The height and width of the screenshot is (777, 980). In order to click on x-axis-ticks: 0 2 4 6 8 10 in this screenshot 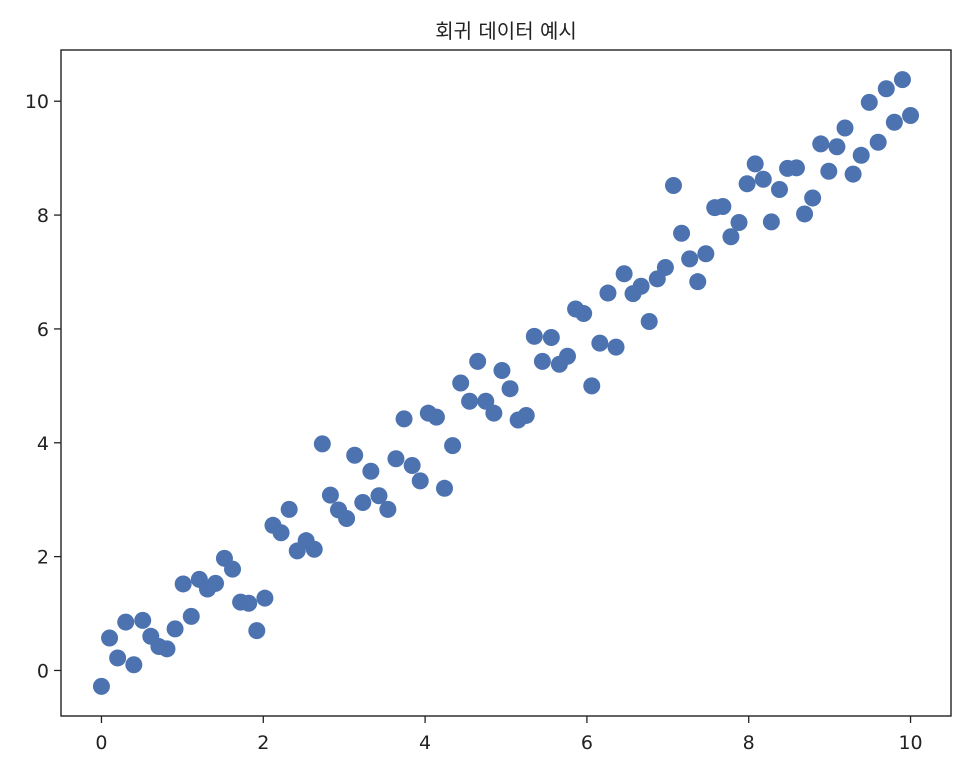, I will do `click(509, 735)`.